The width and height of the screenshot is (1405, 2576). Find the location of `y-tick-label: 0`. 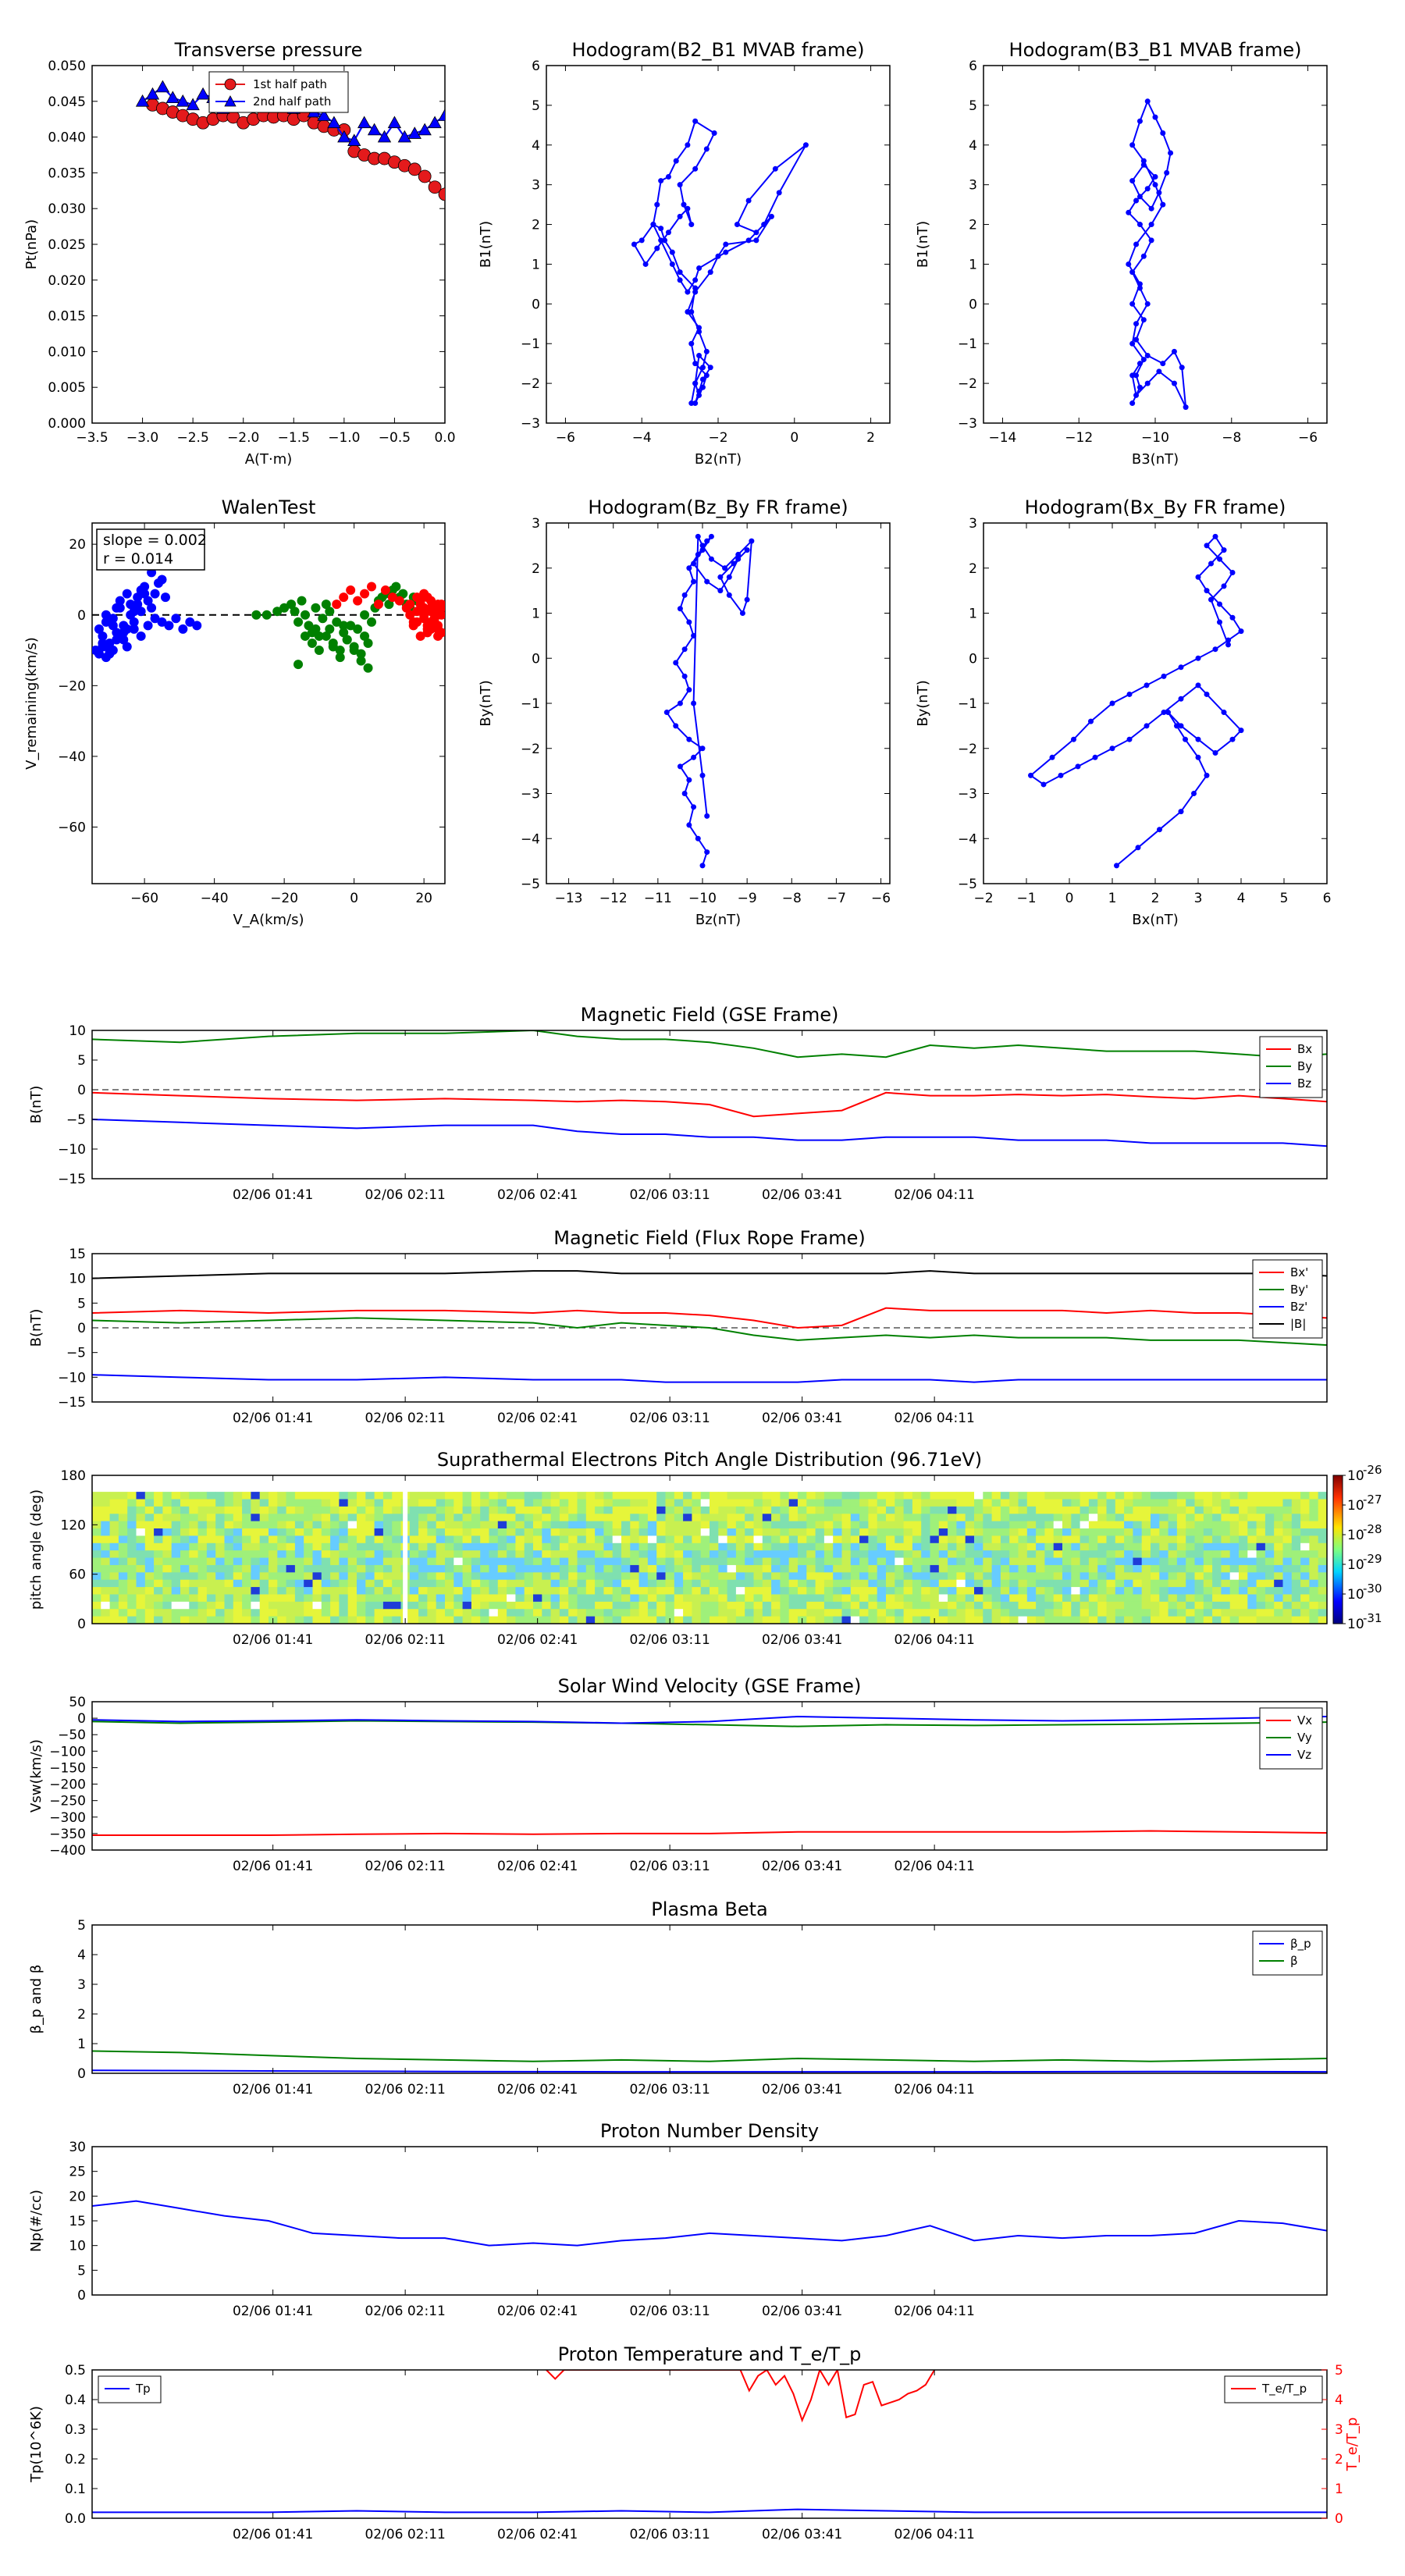

y-tick-label: 0 is located at coordinates (536, 304).